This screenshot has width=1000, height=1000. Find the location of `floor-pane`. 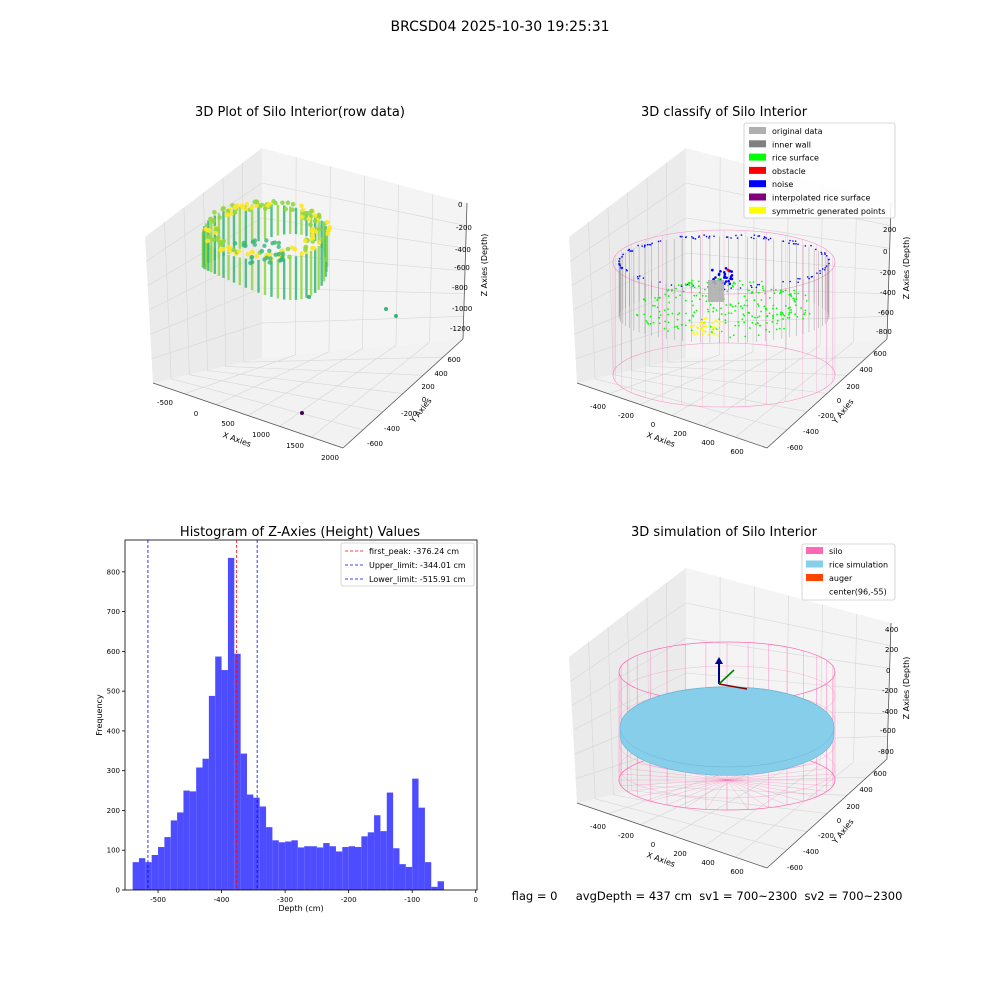

floor-pane is located at coordinates (732, 393).